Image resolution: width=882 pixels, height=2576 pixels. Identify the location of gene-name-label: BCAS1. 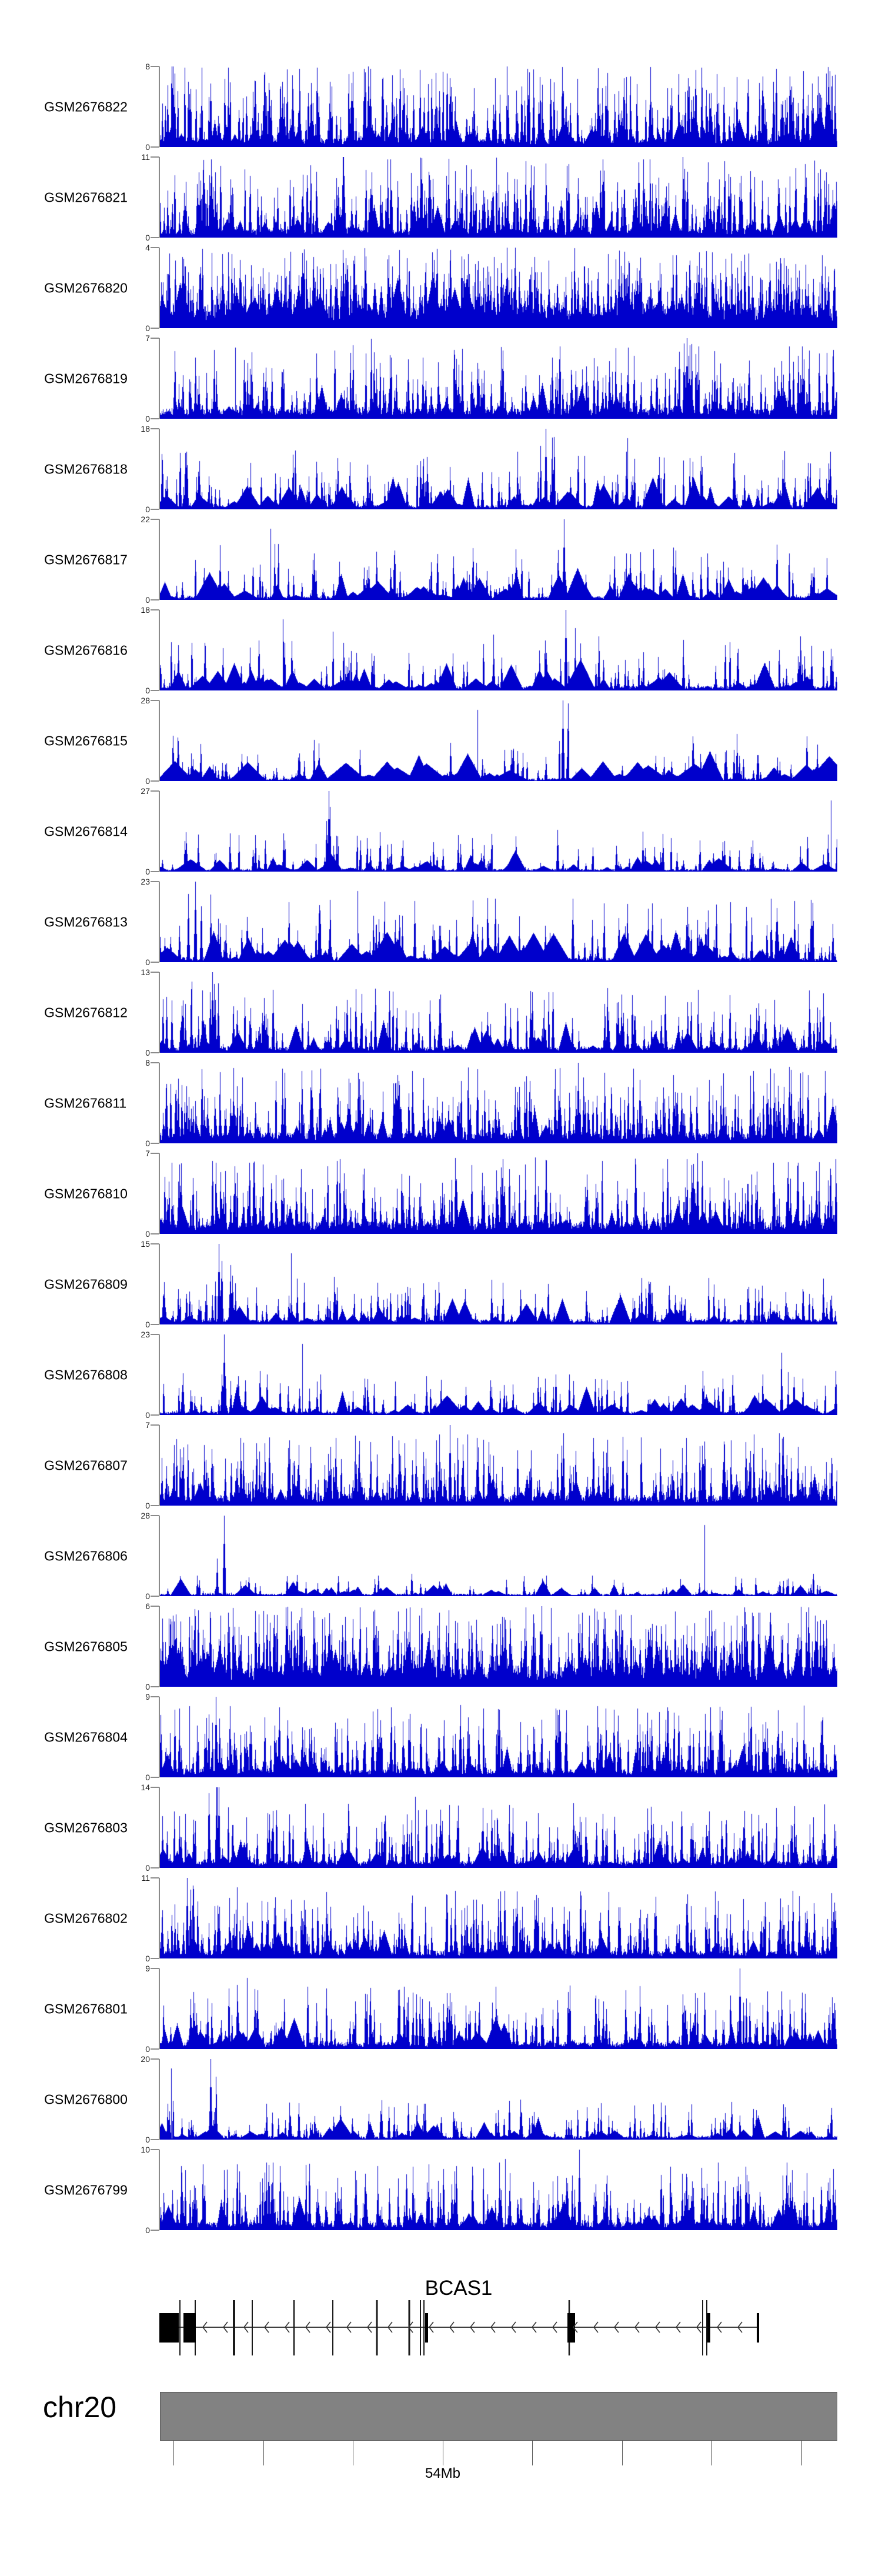
(459, 2288).